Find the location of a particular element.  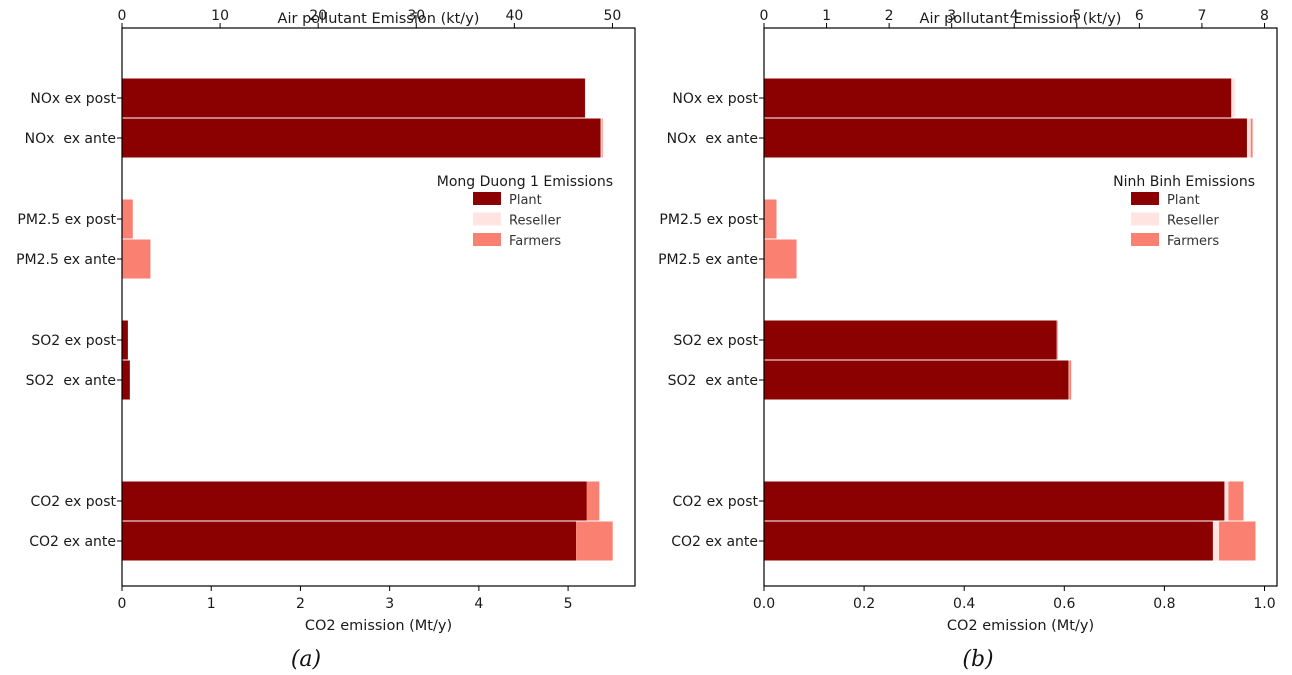

x2-tick-label: 10 is located at coordinates (220, 16).